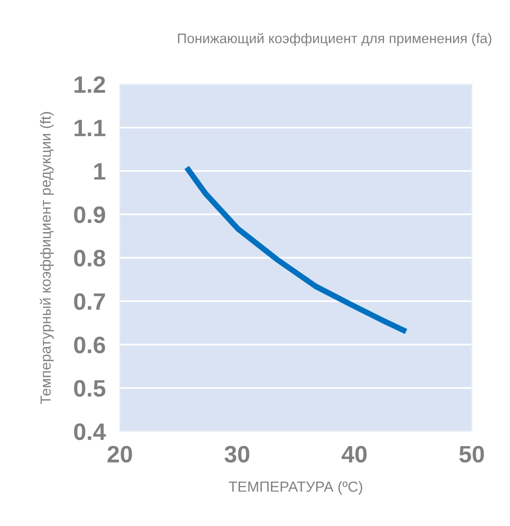 The width and height of the screenshot is (510, 526). Describe the element at coordinates (89, 301) in the screenshot. I see `y-tick-label: 0.7` at that location.